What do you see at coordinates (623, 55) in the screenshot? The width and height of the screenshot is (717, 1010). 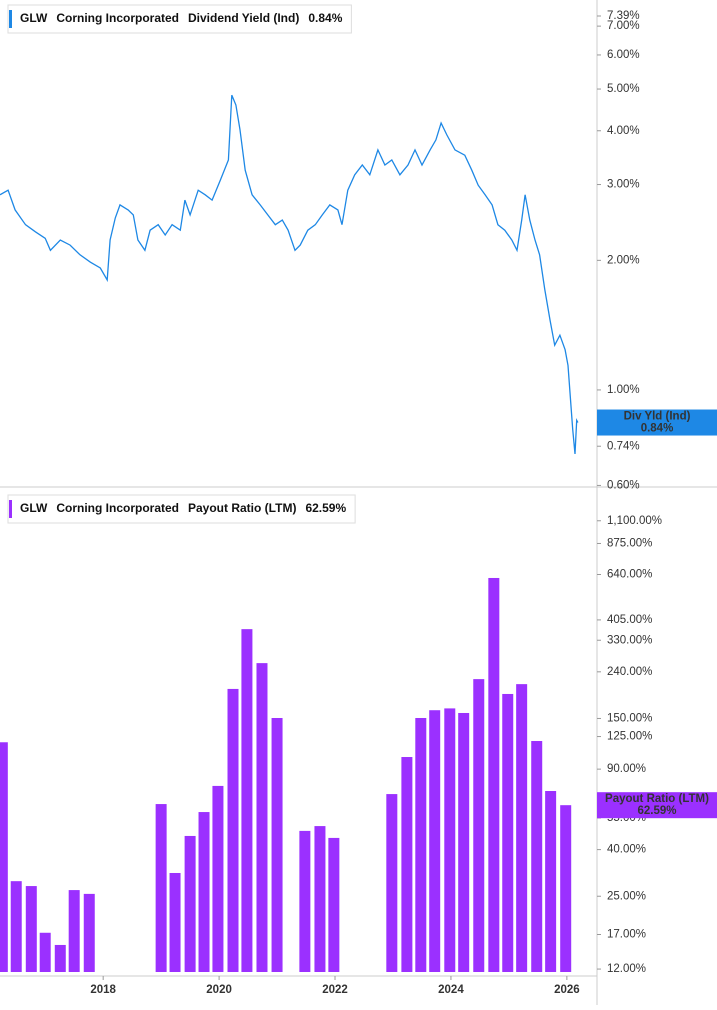 I see `y-tick-label: 6.00%` at bounding box center [623, 55].